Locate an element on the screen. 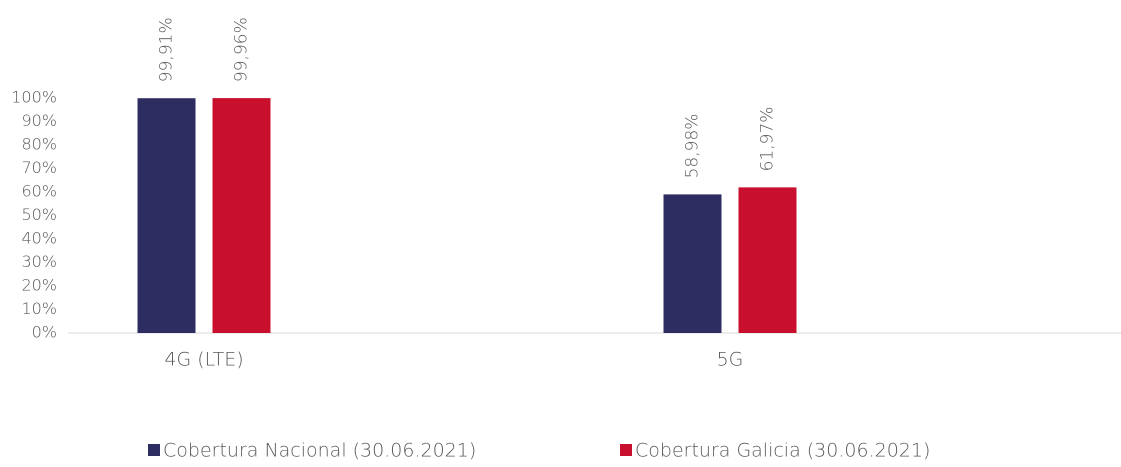 This screenshot has height=467, width=1121. y-tick-label: 30% is located at coordinates (39, 261).